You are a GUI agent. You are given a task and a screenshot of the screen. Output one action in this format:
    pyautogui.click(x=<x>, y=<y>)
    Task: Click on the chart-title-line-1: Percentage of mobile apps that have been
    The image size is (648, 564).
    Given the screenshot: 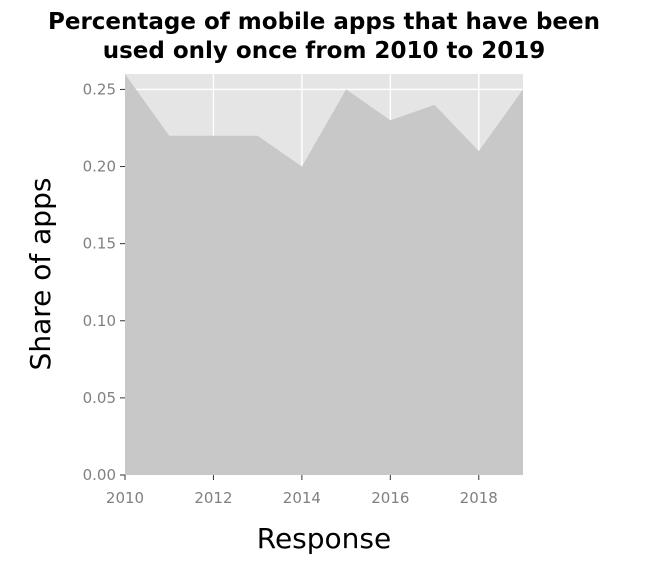 What is the action you would take?
    pyautogui.click(x=324, y=22)
    